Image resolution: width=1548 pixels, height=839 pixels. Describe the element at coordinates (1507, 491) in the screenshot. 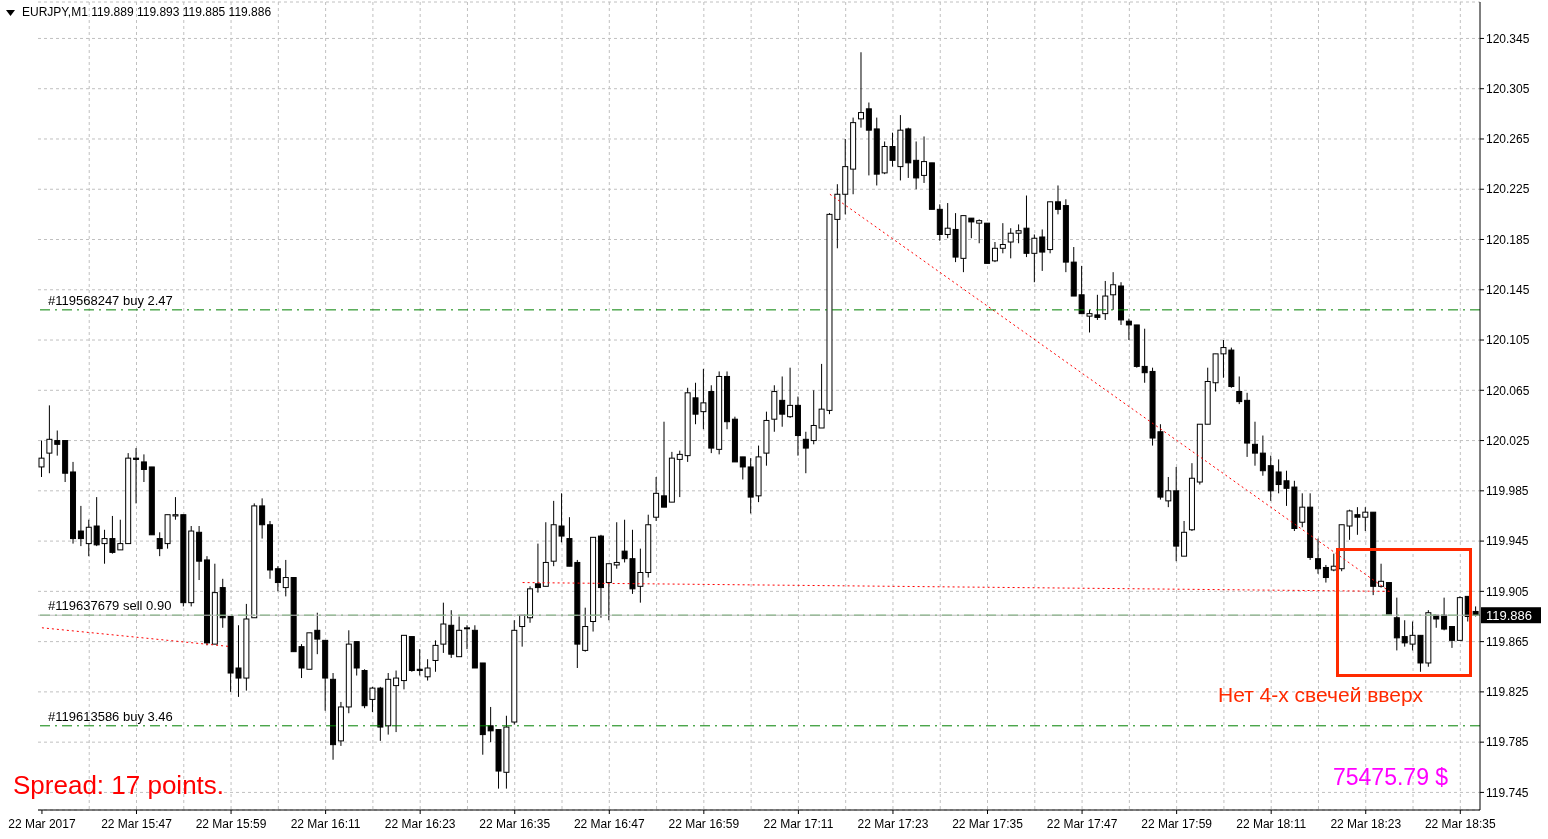

I see `y-tick-label: 119.985` at that location.